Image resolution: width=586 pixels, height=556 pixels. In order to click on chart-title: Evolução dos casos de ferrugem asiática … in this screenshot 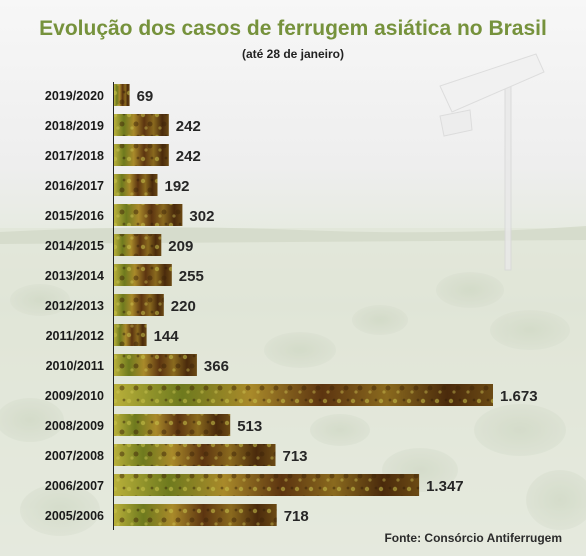, I will do `click(293, 28)`.